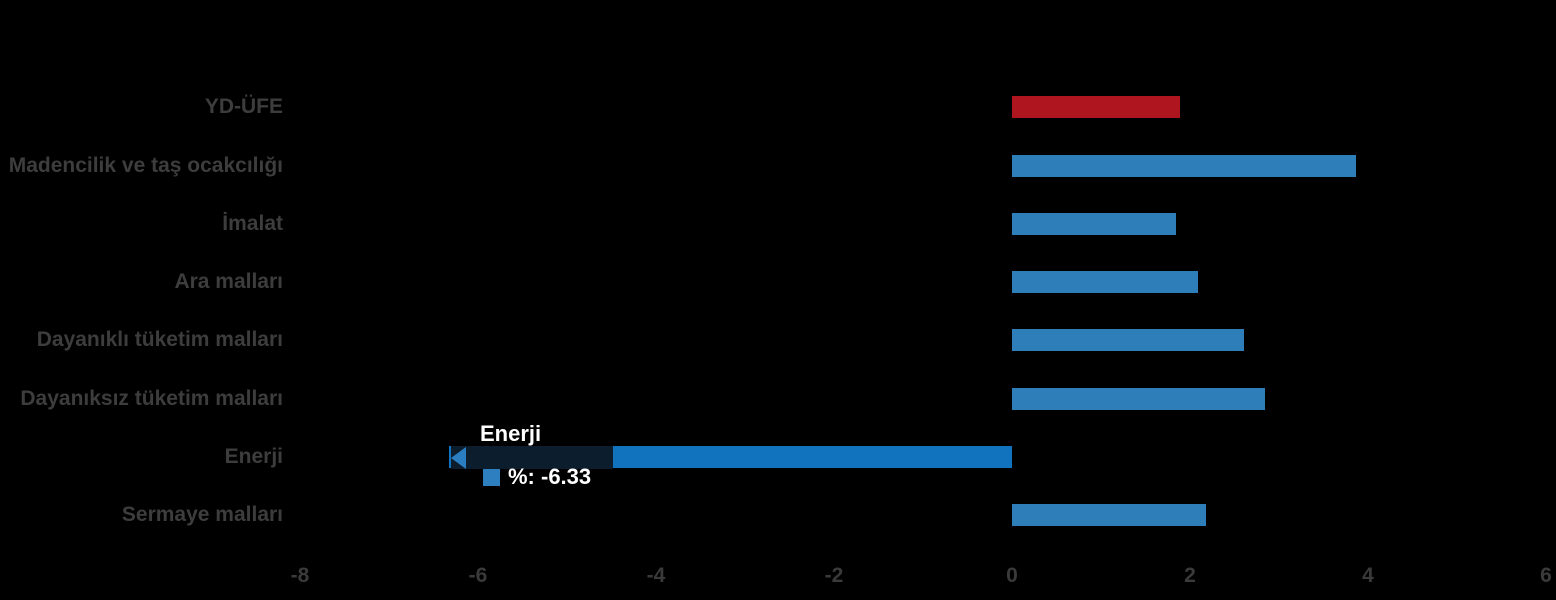  I want to click on x-tick-label: -2, so click(834, 575).